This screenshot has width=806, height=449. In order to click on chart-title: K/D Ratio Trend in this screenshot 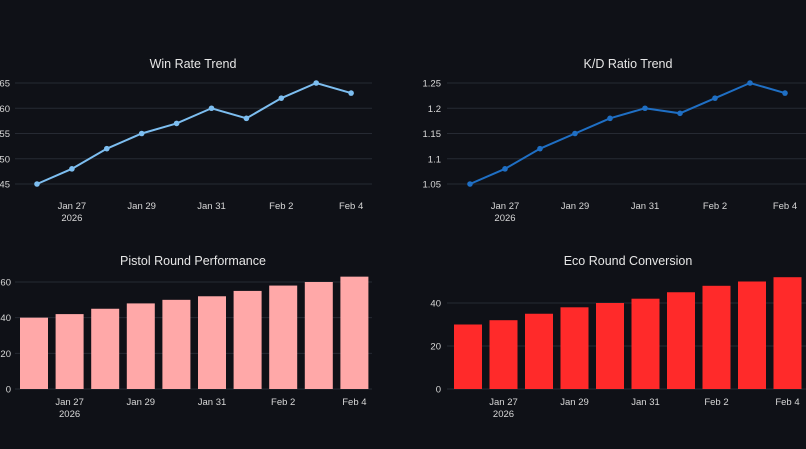, I will do `click(628, 64)`.